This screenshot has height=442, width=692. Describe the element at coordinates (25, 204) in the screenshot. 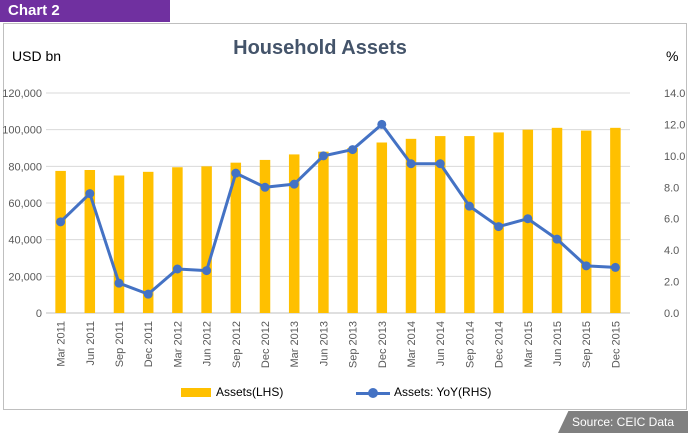

I see `y-tick-label: 60,000` at that location.